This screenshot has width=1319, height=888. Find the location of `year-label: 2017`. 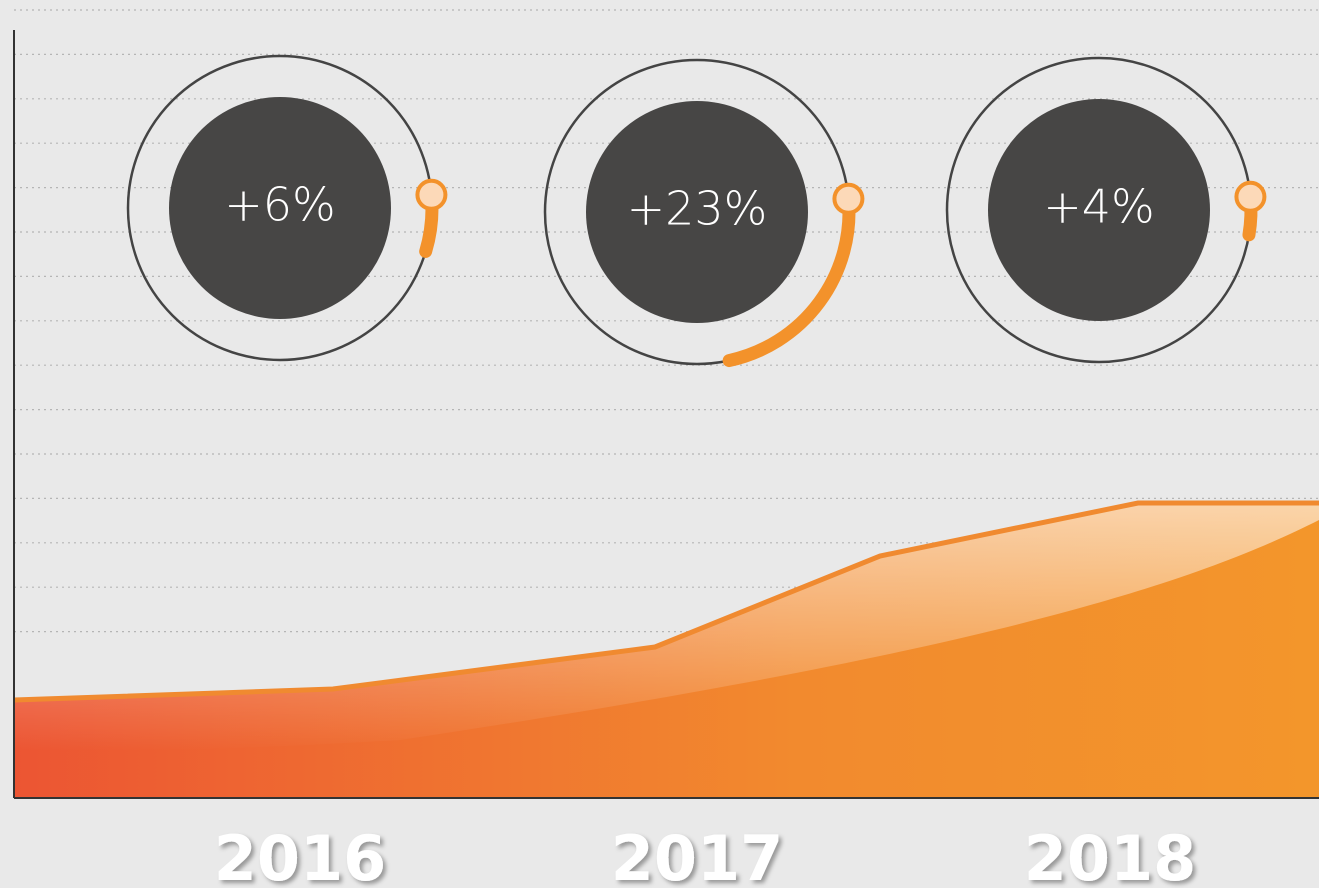

year-label: 2017 is located at coordinates (697, 855).